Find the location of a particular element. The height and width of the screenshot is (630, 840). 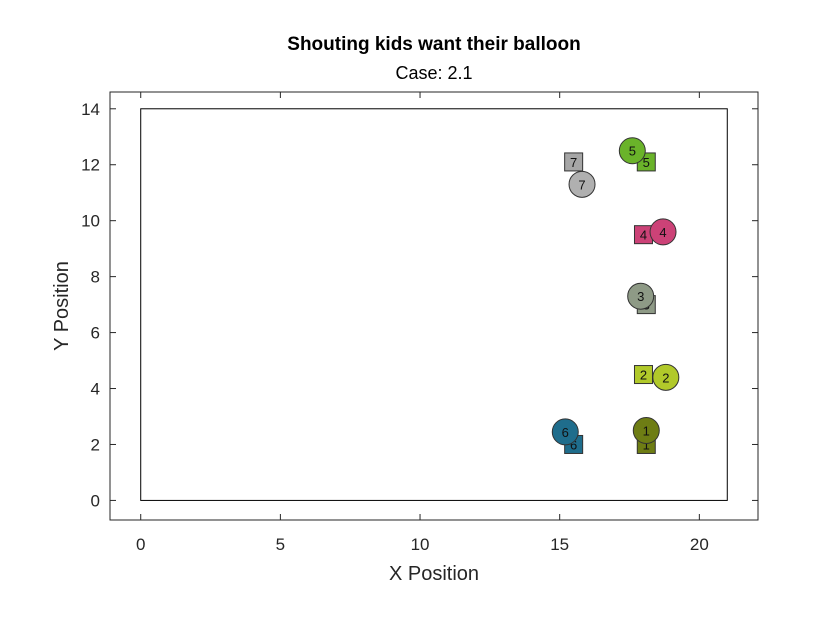

y-tick-label: 0 is located at coordinates (95, 500).